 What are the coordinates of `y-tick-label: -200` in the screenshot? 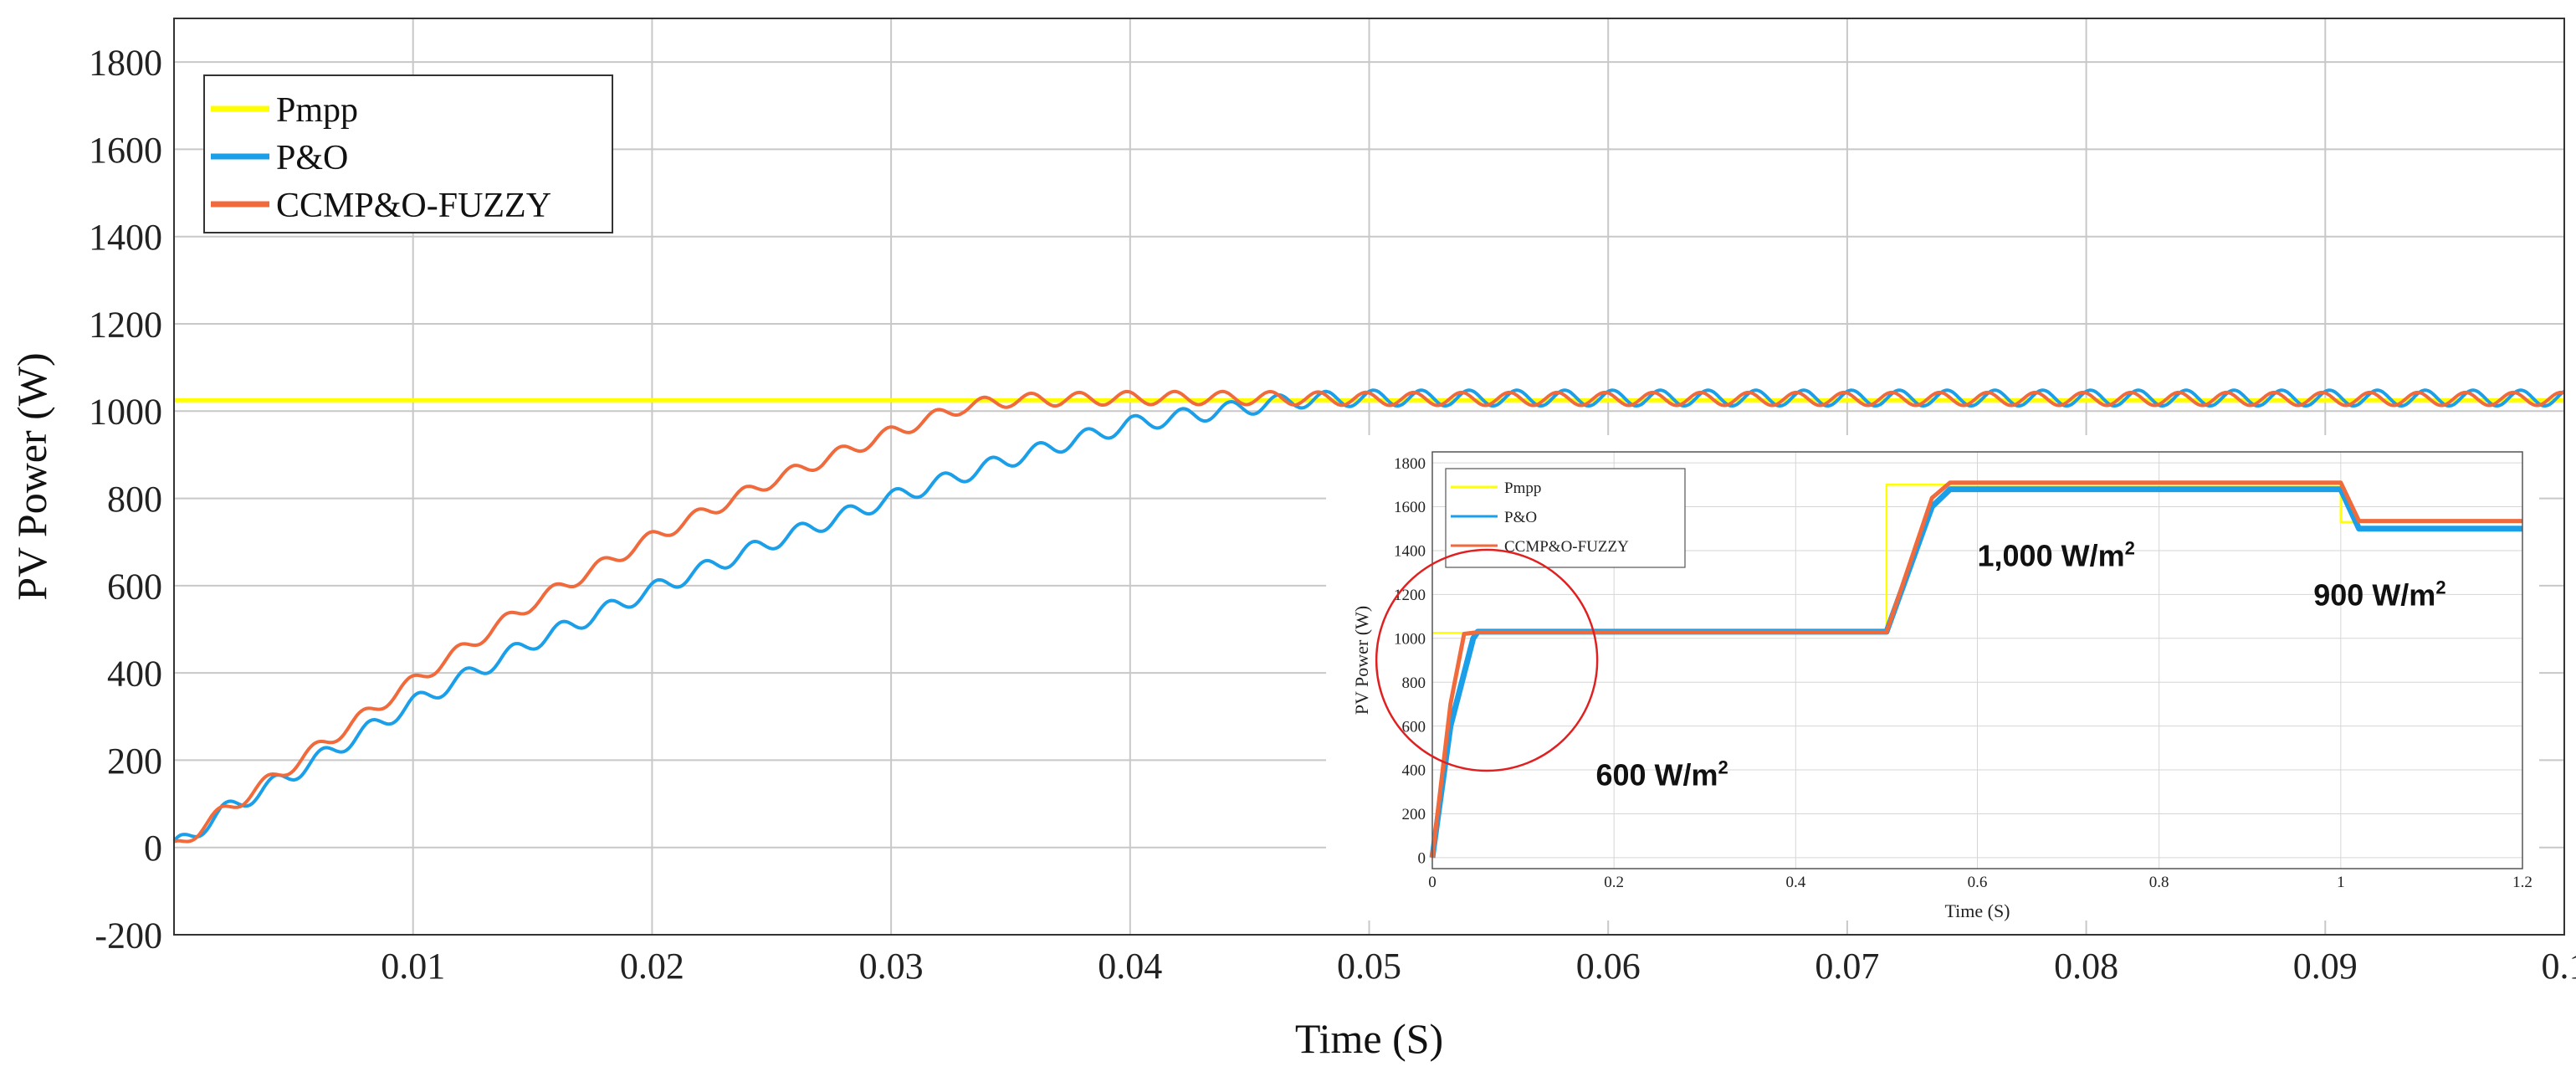 It's located at (129, 935).